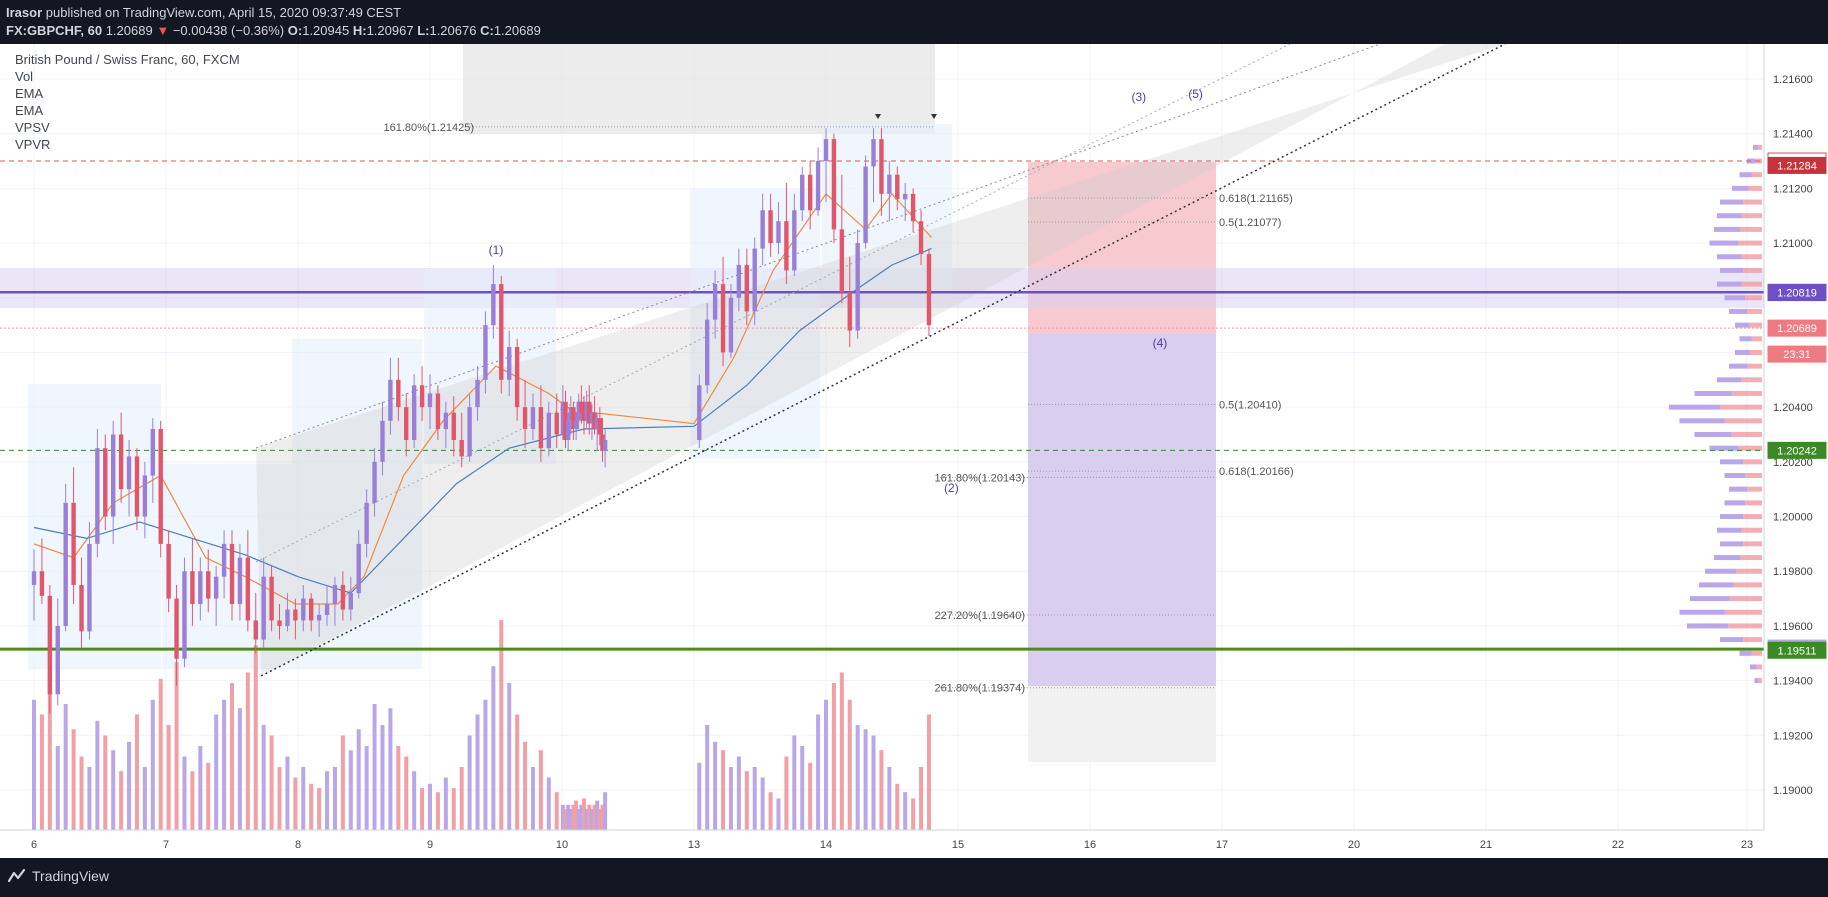 The width and height of the screenshot is (1828, 897). Describe the element at coordinates (694, 845) in the screenshot. I see `time-tick-label: 13` at that location.